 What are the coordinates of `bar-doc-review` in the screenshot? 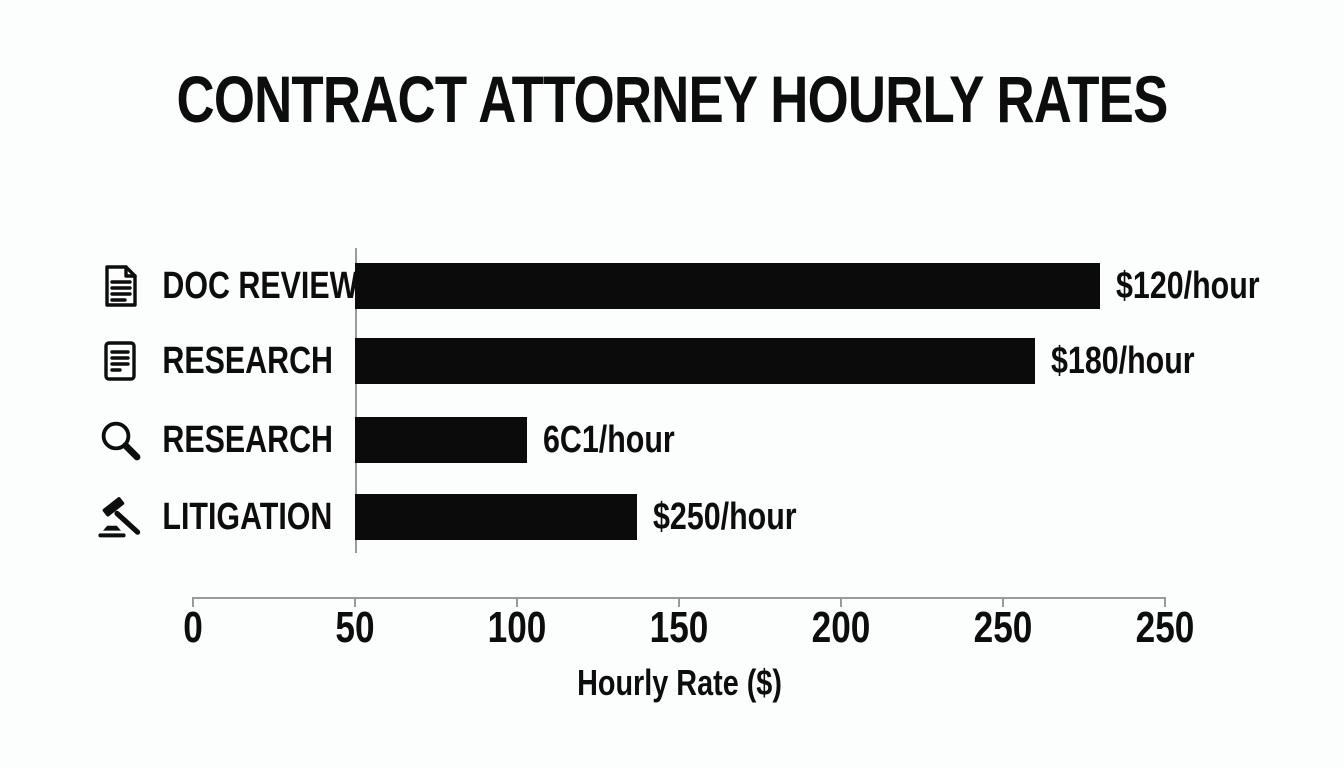 It's located at (727, 286).